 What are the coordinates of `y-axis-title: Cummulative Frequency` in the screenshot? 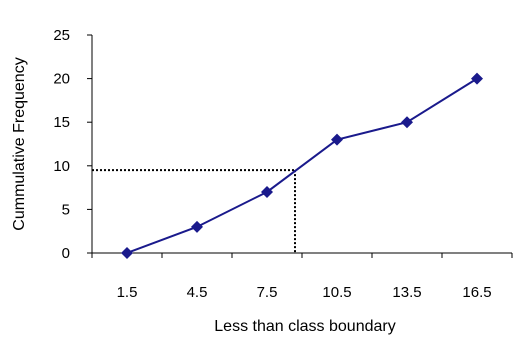 It's located at (19, 143).